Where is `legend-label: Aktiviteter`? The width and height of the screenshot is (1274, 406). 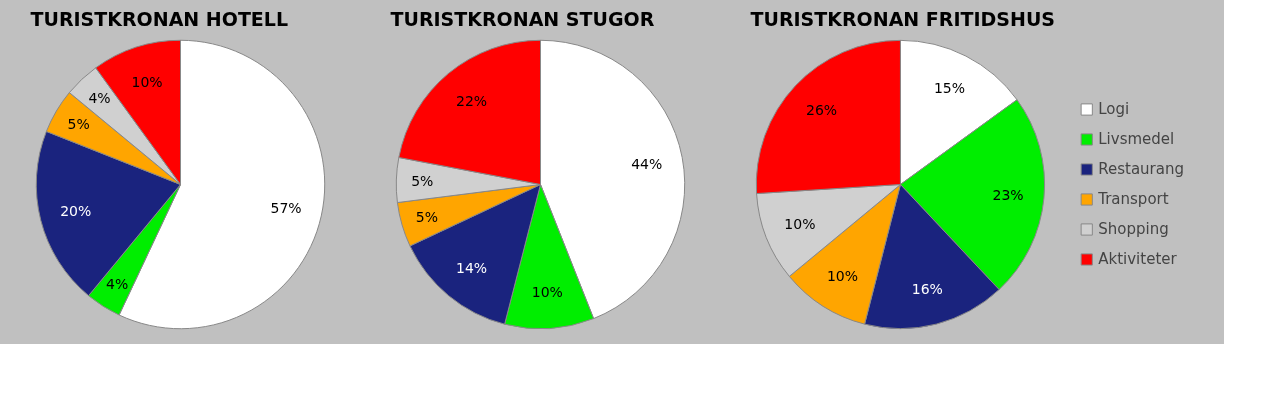
legend-label: Aktiviteter is located at coordinates (1137, 259).